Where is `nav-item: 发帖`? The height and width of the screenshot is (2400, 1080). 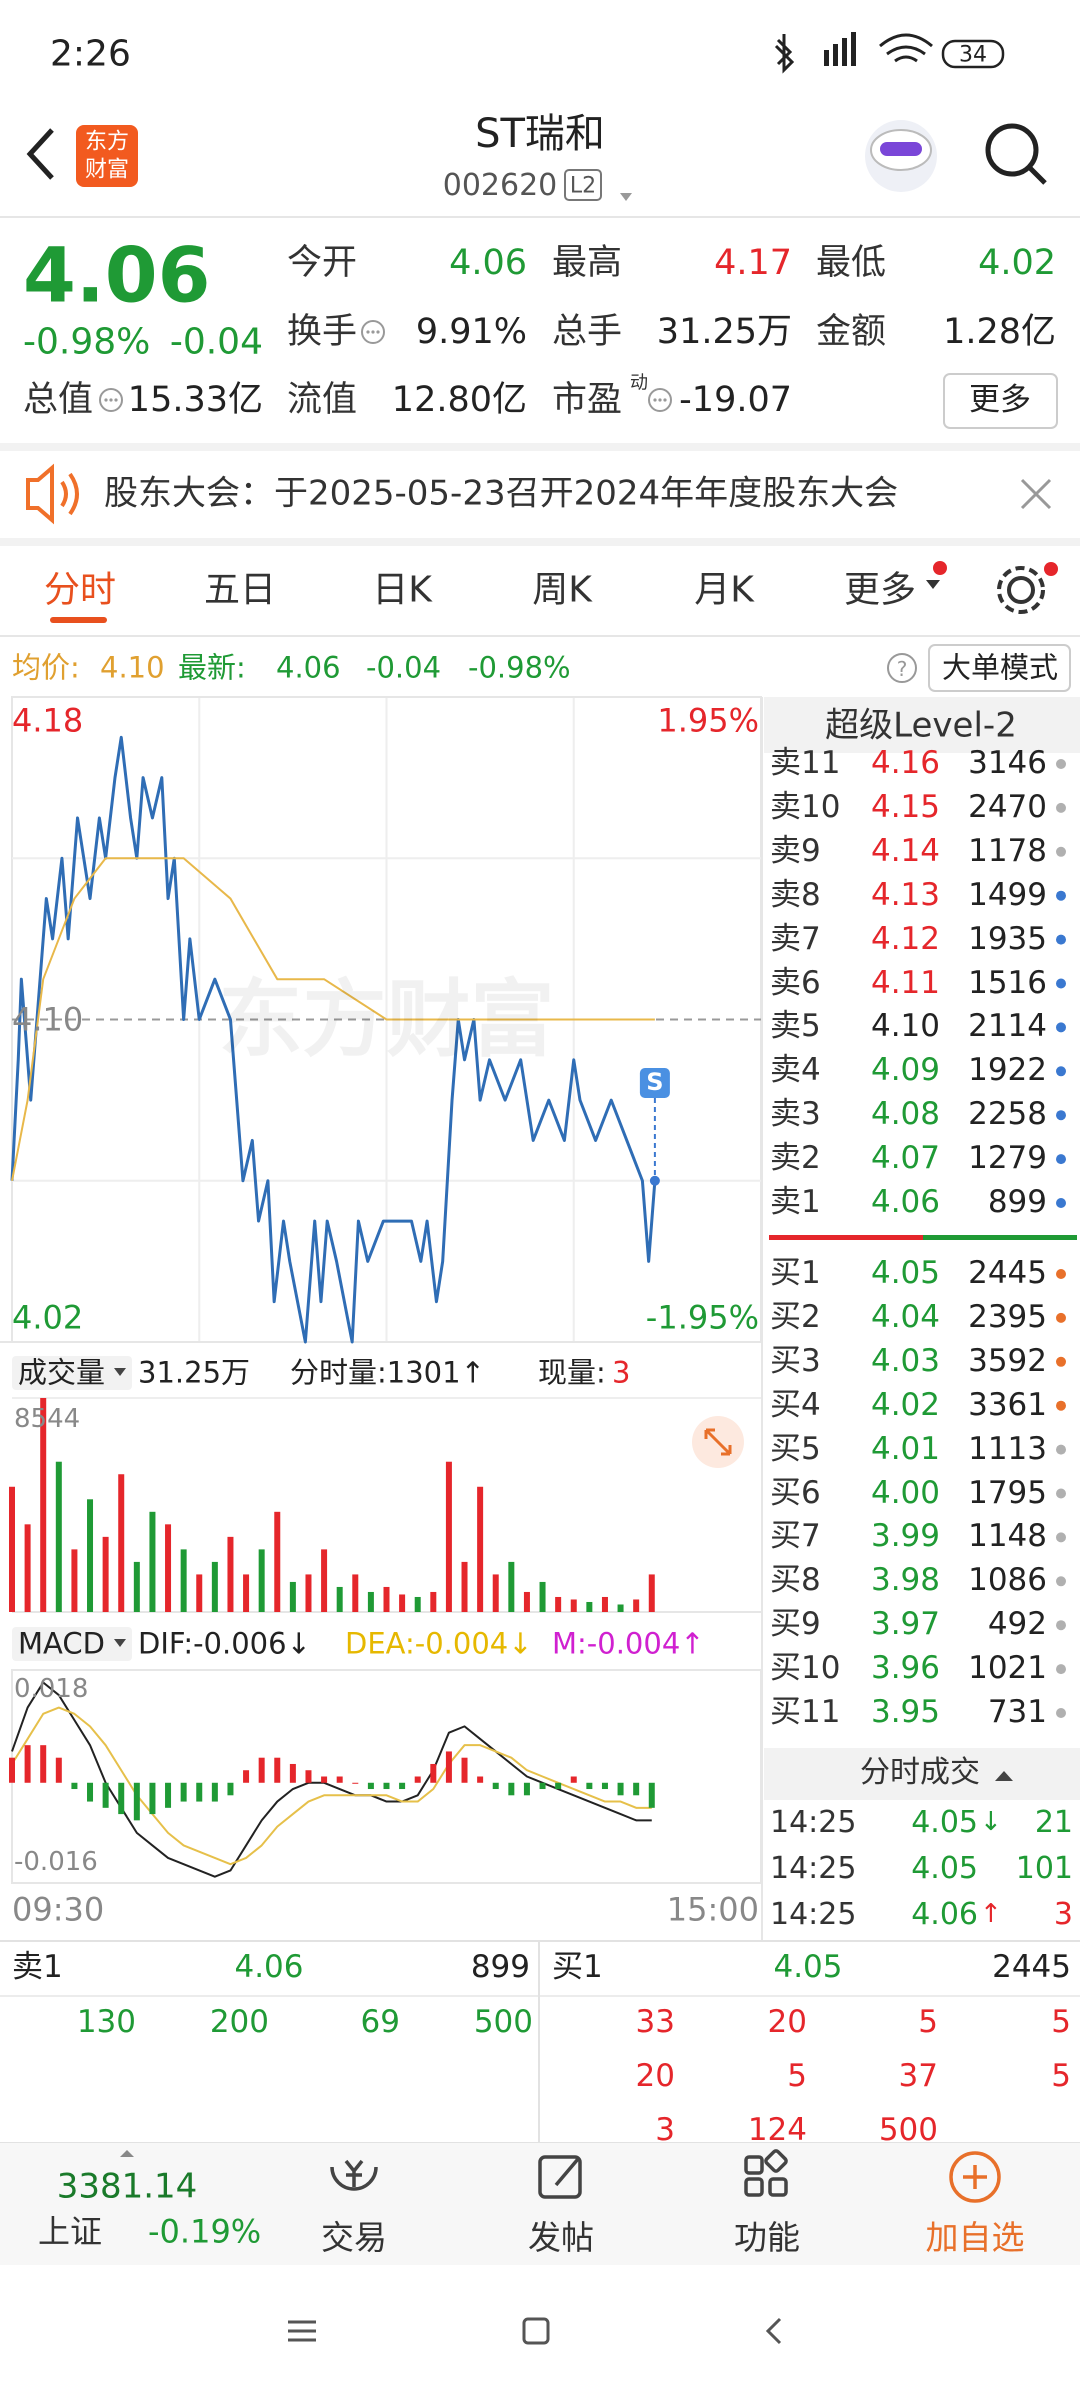 nav-item: 发帖 is located at coordinates (561, 2238).